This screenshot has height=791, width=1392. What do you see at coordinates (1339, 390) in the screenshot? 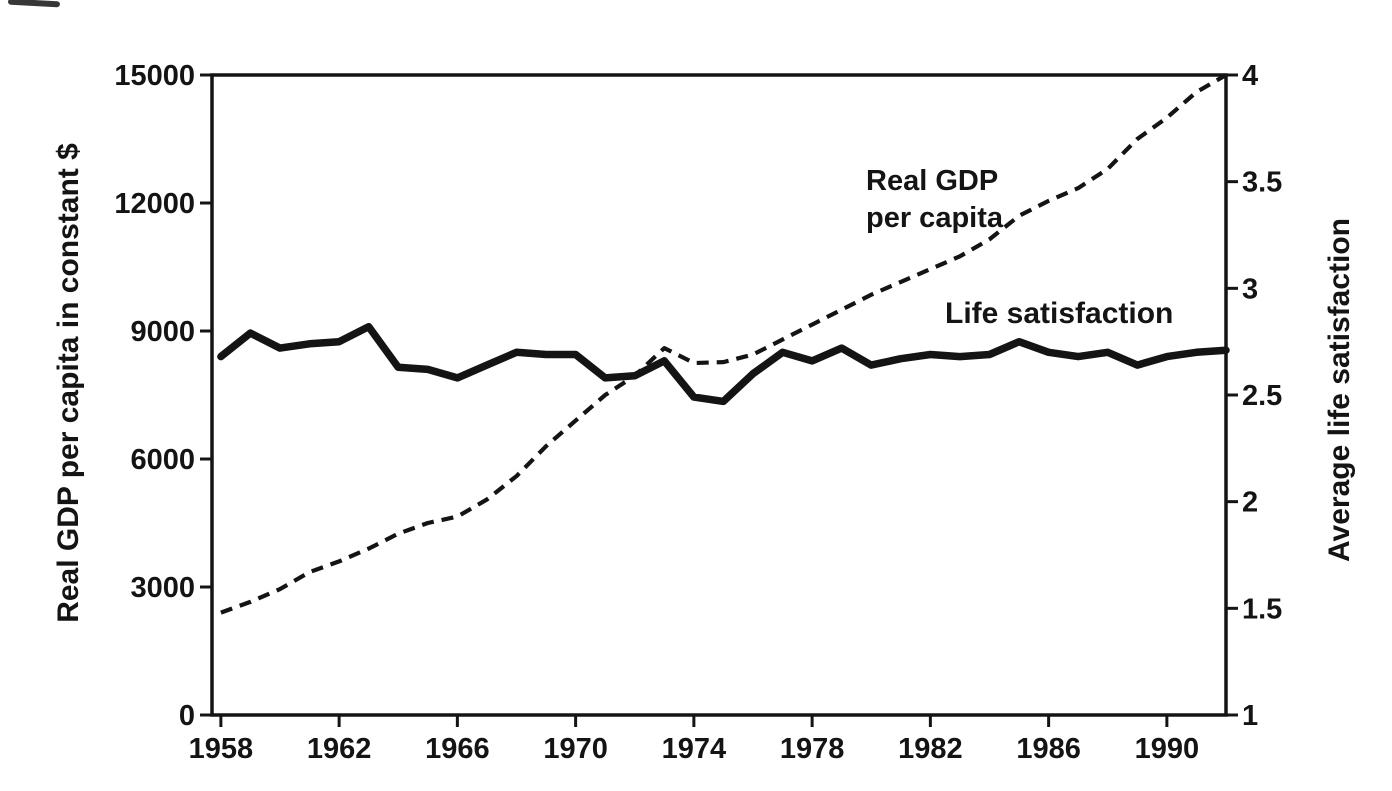
I see `right-axis-title: Average life satisfaction` at bounding box center [1339, 390].